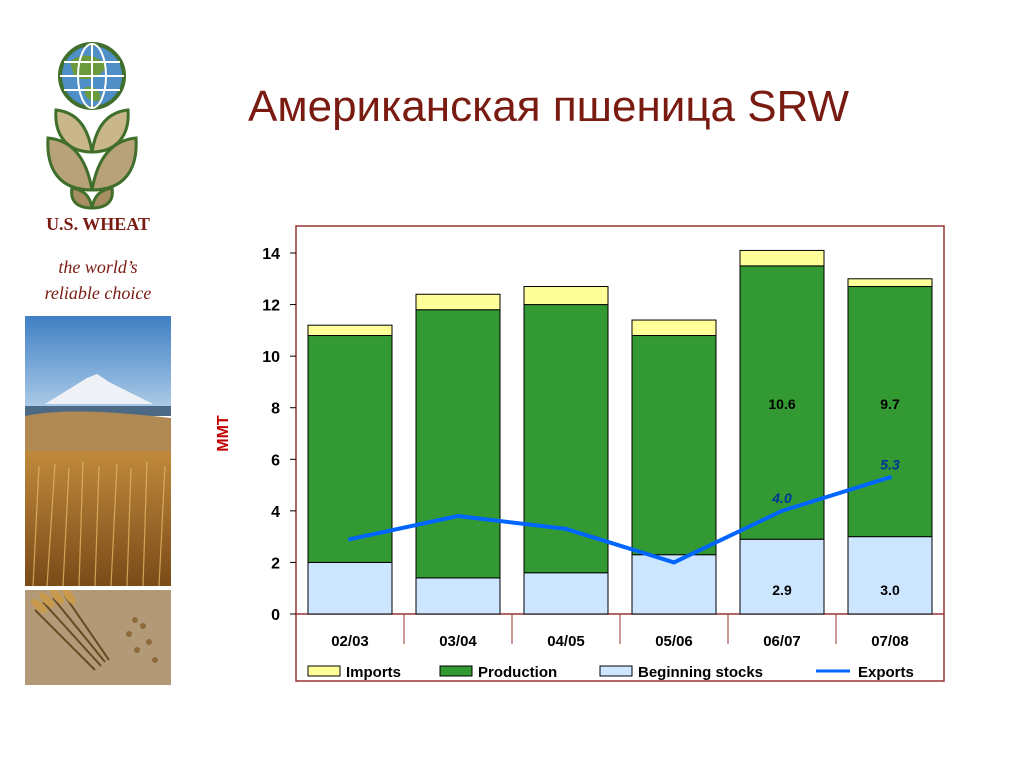 The height and width of the screenshot is (768, 1024). Describe the element at coordinates (674, 641) in the screenshot. I see `x-tick-label: 05/06` at that location.